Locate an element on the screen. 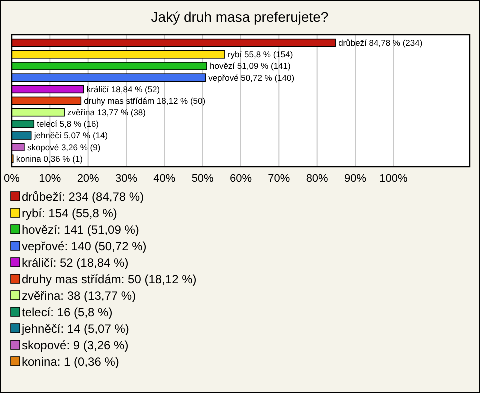 This screenshot has height=393, width=480. text: druhy mas střídám: 50 (18,12 %) is located at coordinates (109, 279).